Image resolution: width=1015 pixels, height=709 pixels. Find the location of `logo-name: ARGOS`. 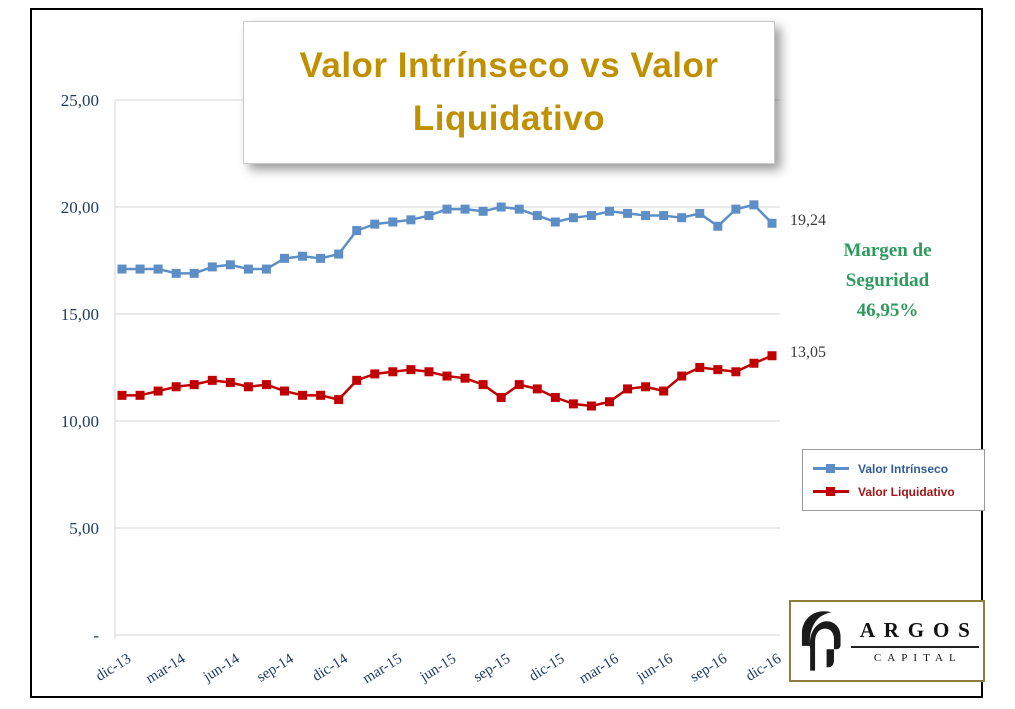

logo-name: ARGOS is located at coordinates (919, 630).